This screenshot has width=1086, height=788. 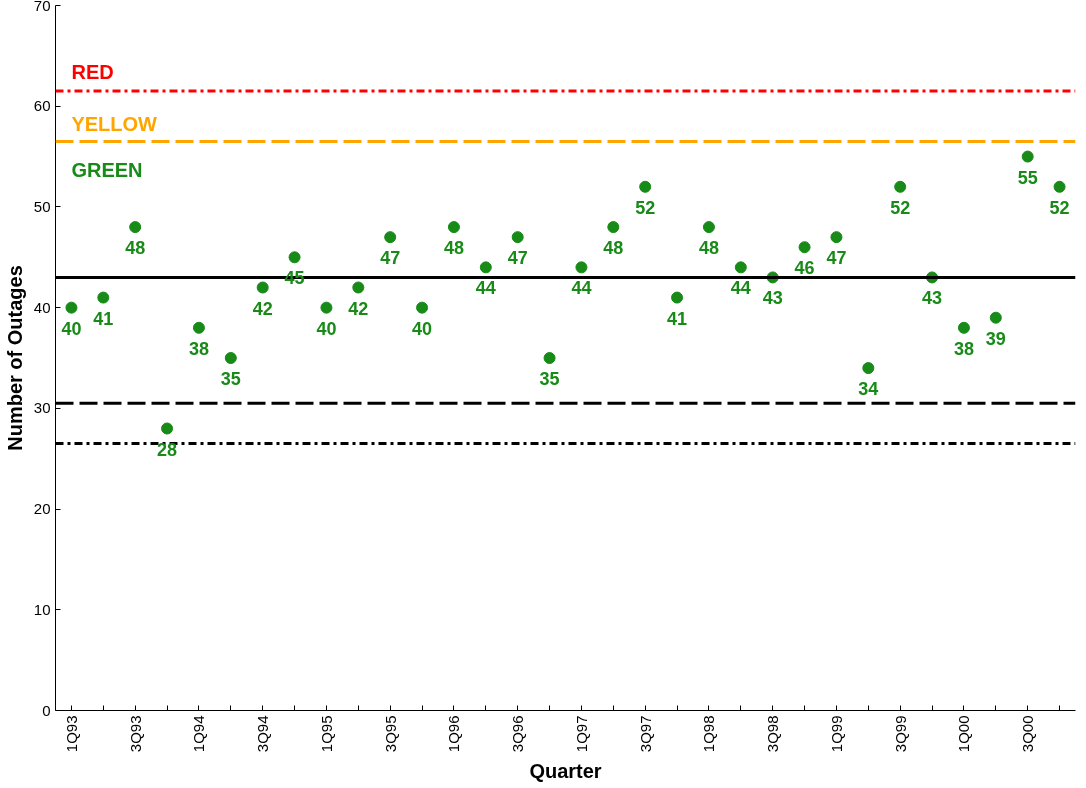 I want to click on data-label: 46, so click(x=804, y=268).